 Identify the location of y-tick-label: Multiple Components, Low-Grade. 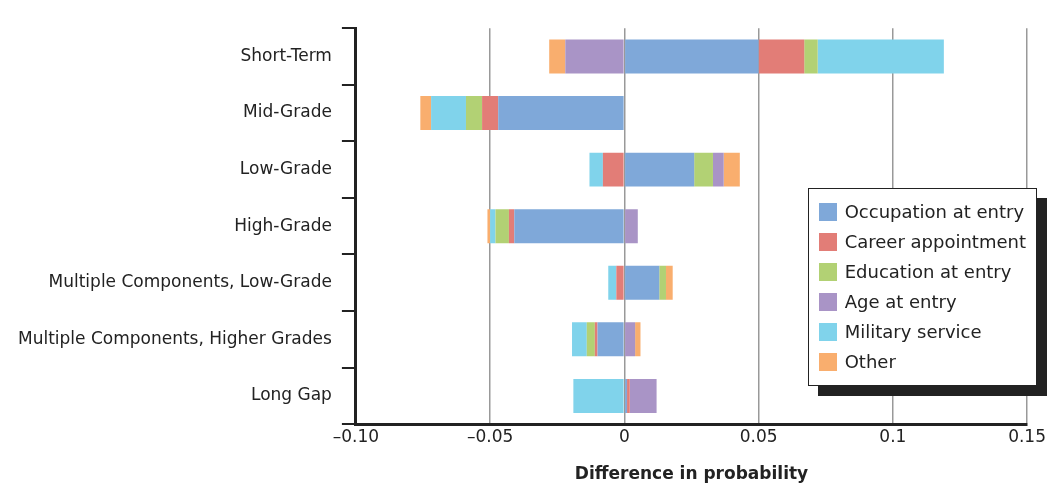
(190, 281).